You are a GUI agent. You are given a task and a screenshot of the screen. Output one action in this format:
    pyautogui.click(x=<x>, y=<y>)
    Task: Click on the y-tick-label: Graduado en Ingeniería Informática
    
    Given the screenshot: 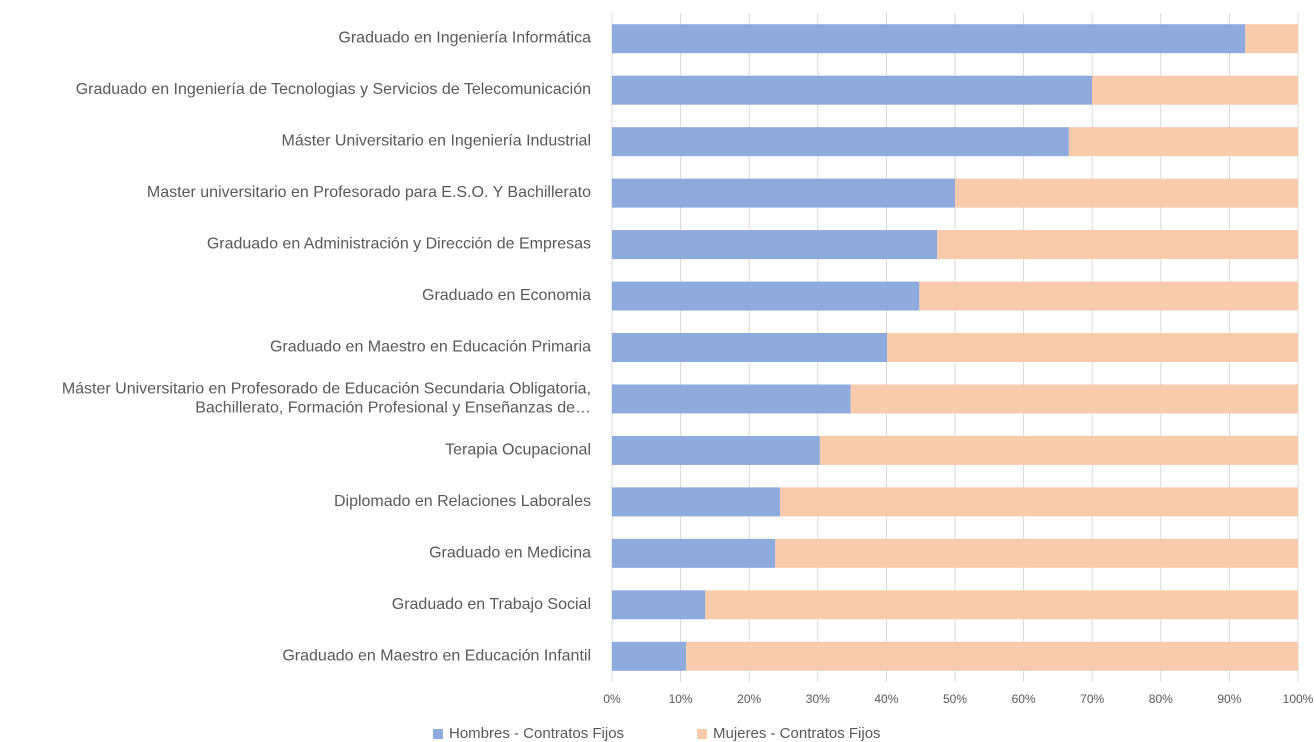 What is the action you would take?
    pyautogui.click(x=464, y=38)
    